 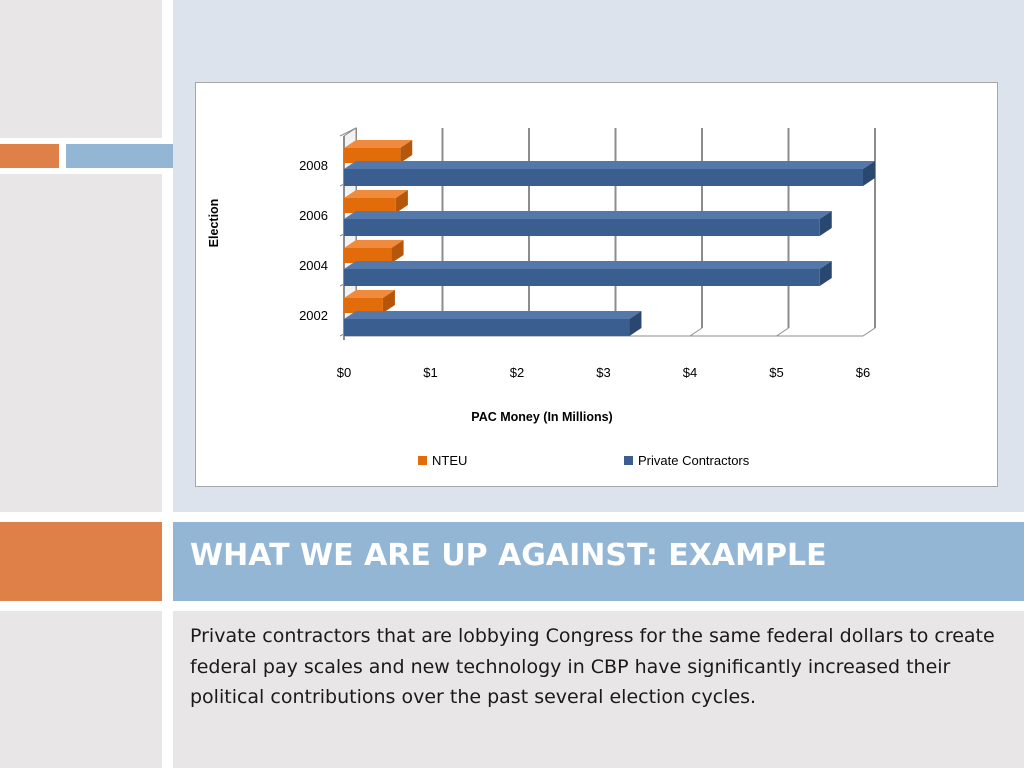 I want to click on bar-contractors-2006-side, so click(x=825, y=223).